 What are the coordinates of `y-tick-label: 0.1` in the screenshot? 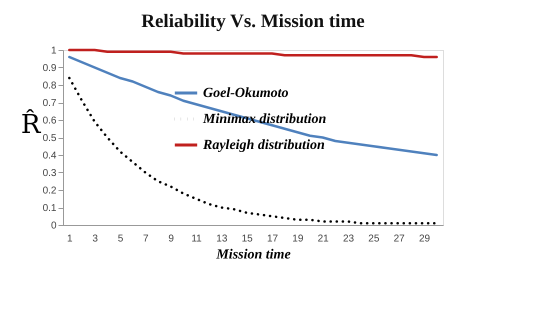 It's located at (49, 208).